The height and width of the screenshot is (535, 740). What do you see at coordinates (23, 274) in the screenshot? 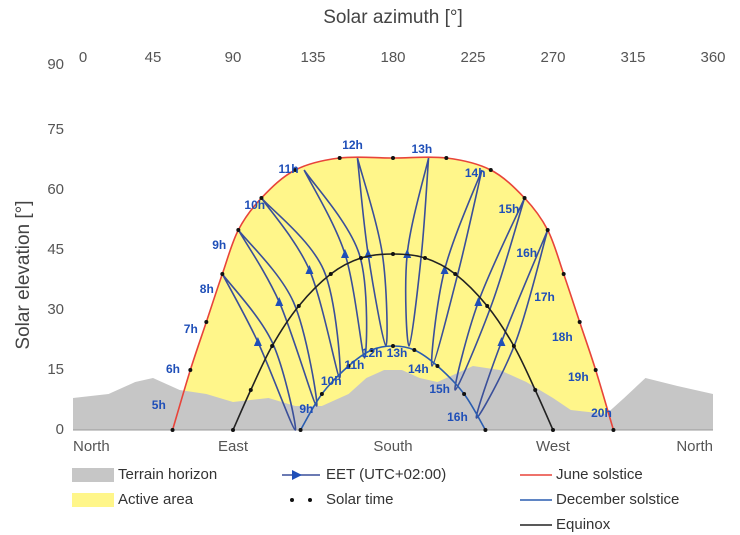
I see `y-axis-label: Solar elevation [°]` at bounding box center [23, 274].